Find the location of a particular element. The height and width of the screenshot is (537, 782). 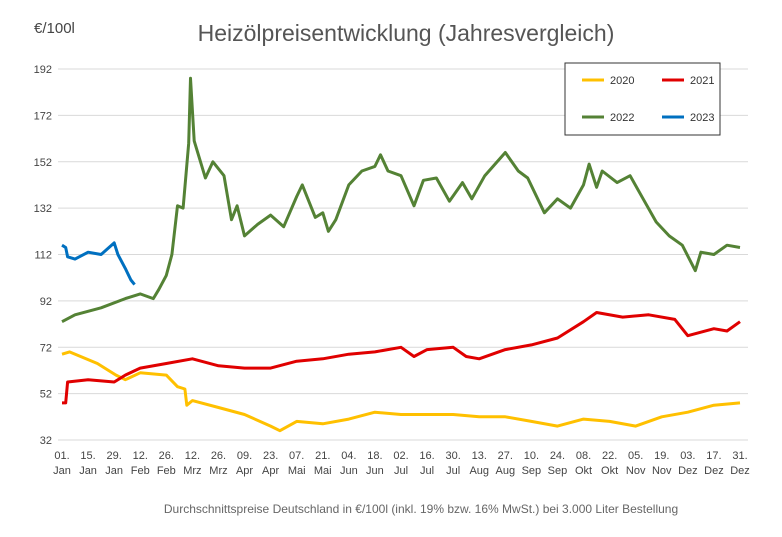

x-tick-label: 04. is located at coordinates (348, 456).